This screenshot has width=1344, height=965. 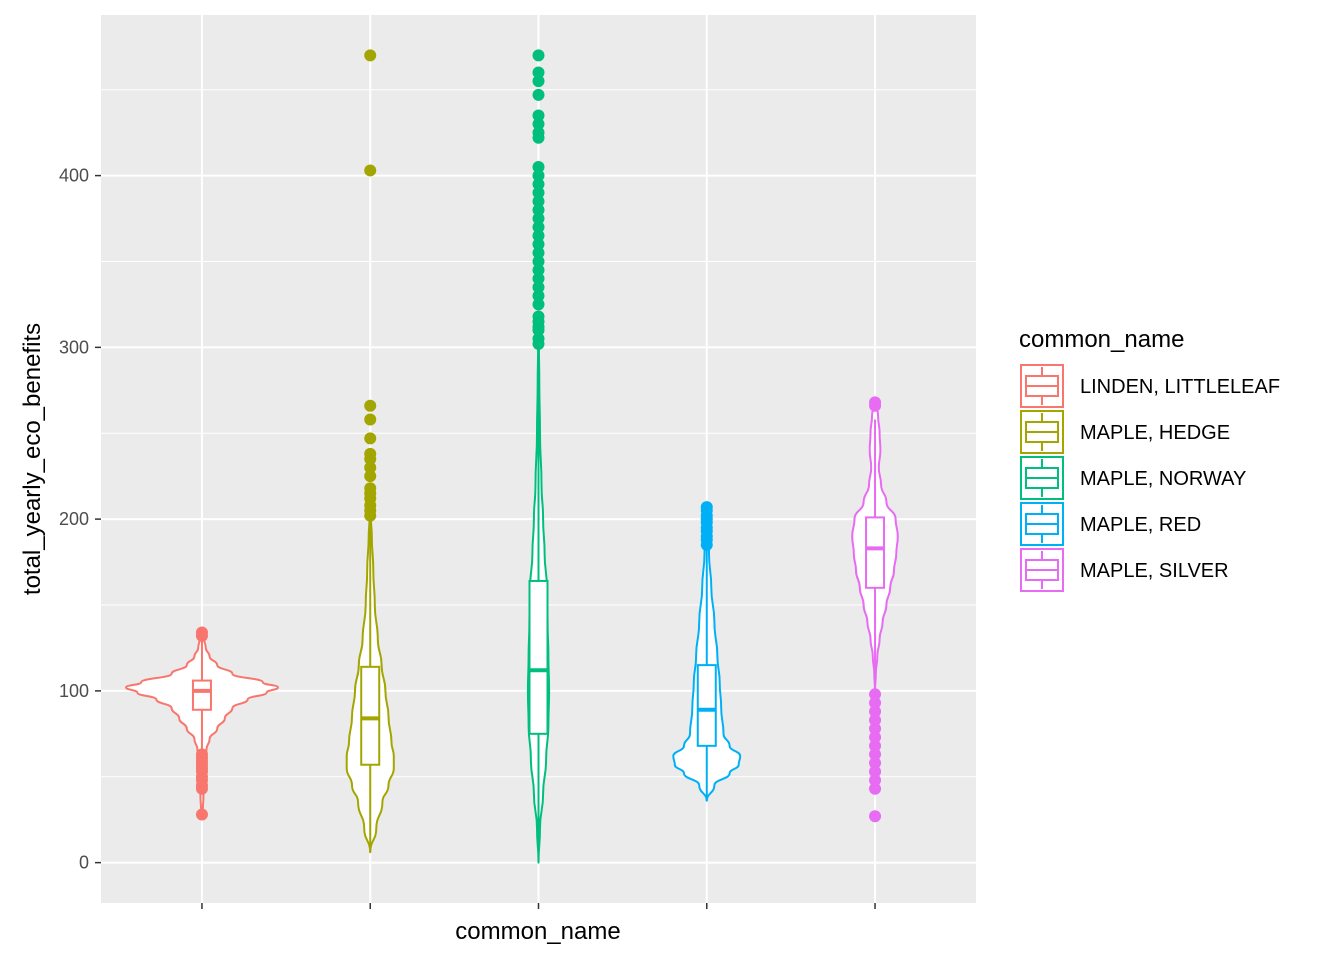 What do you see at coordinates (84, 863) in the screenshot?
I see `y-tick-label: 0` at bounding box center [84, 863].